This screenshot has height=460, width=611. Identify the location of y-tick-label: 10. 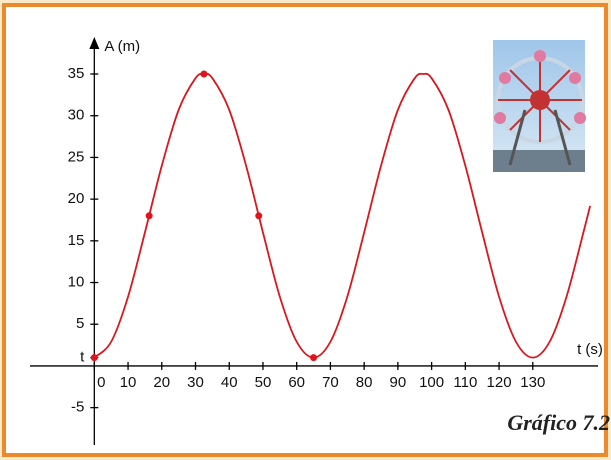
(76, 282).